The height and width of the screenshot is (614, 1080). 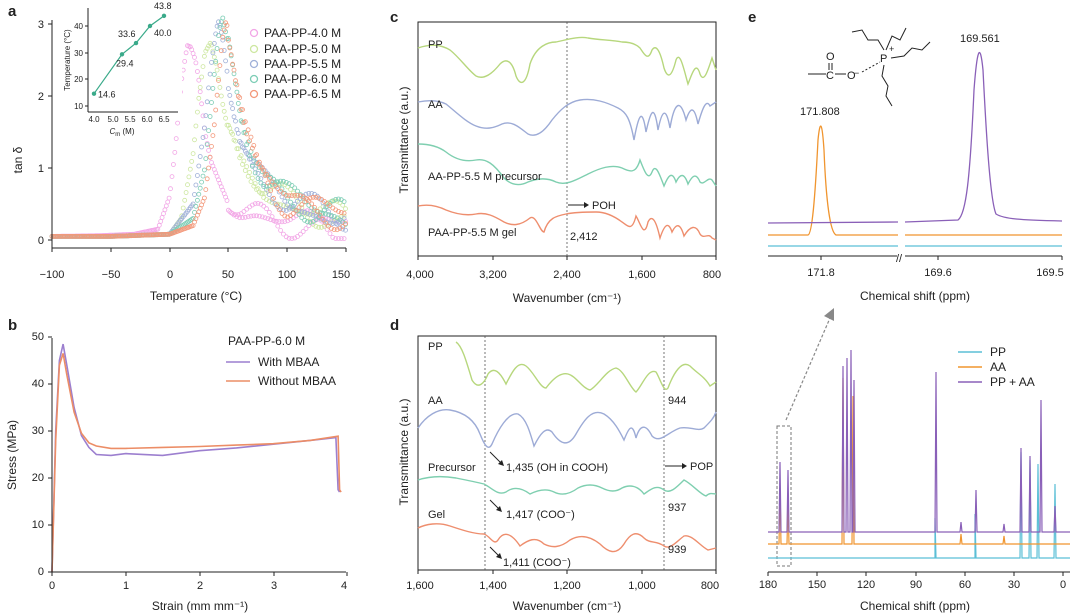 What do you see at coordinates (557, 468) in the screenshot?
I see `svg-text: 1,435 (OH in COOH)` at bounding box center [557, 468].